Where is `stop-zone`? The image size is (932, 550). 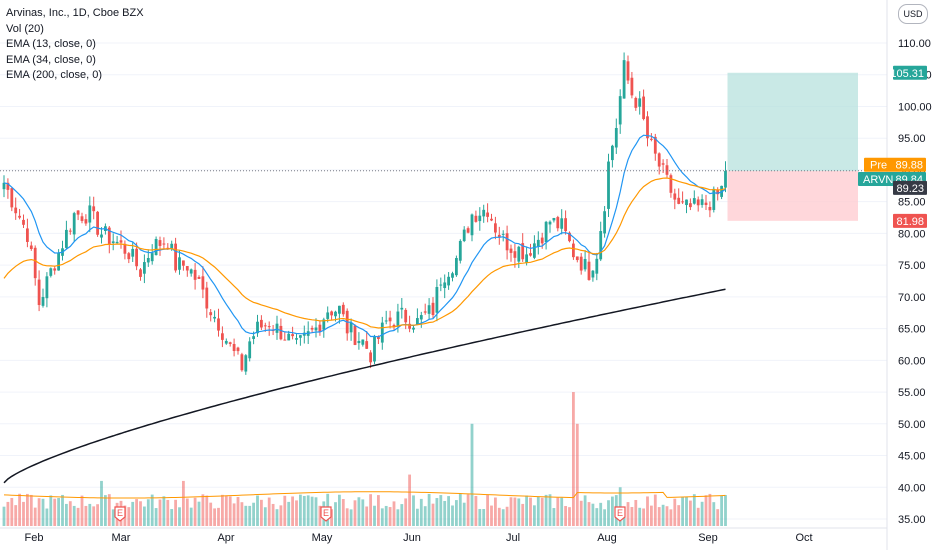
stop-zone is located at coordinates (792, 195).